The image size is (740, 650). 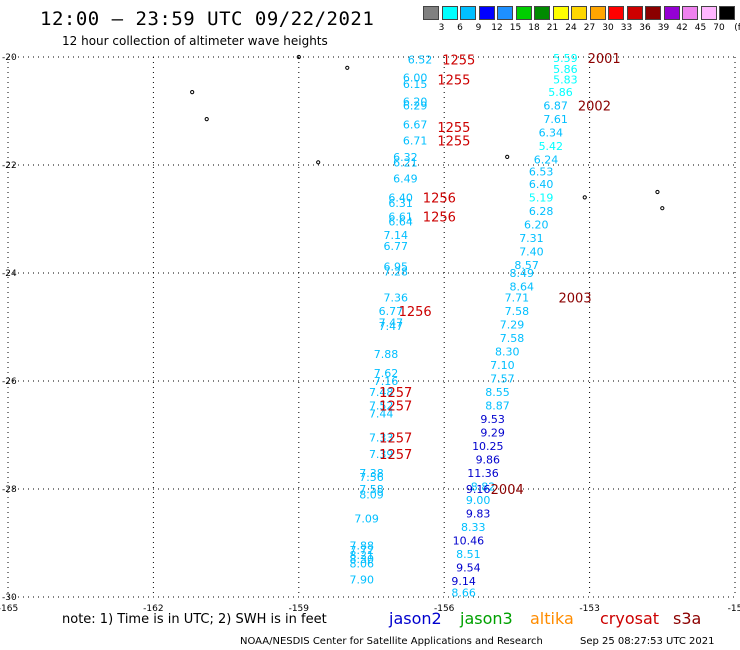 I want to click on wave-height-value: 7.48, so click(x=381, y=392).